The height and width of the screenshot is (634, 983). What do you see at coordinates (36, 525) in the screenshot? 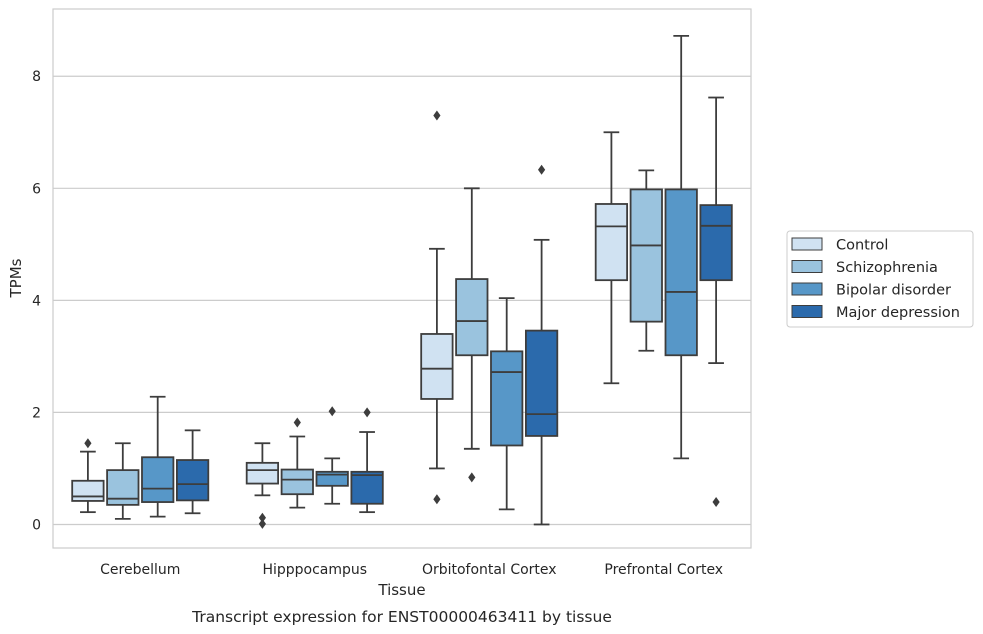
I see `y-tick-label: 0` at bounding box center [36, 525].